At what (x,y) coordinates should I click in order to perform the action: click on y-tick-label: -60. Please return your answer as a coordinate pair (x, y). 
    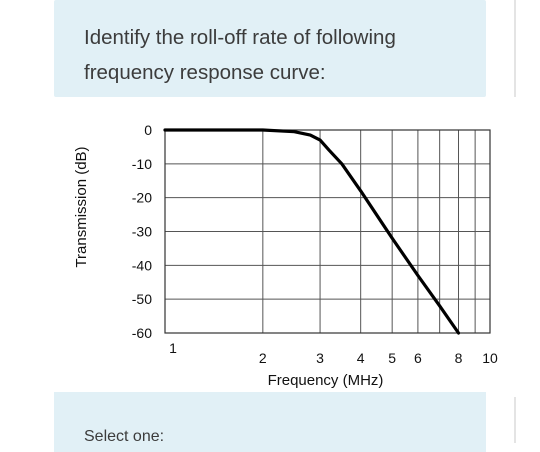
    Looking at the image, I should click on (142, 333).